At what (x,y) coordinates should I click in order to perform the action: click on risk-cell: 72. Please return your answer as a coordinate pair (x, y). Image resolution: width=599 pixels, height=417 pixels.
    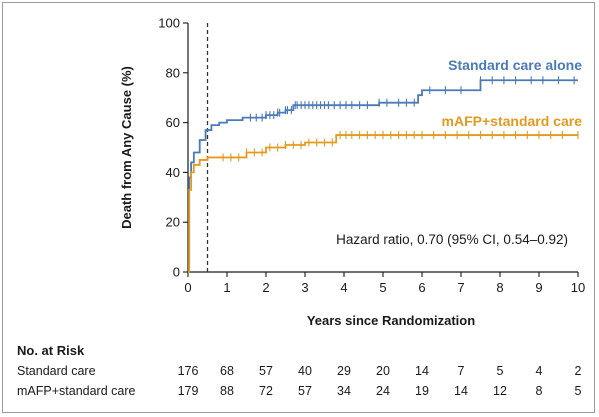
    Looking at the image, I should click on (266, 391).